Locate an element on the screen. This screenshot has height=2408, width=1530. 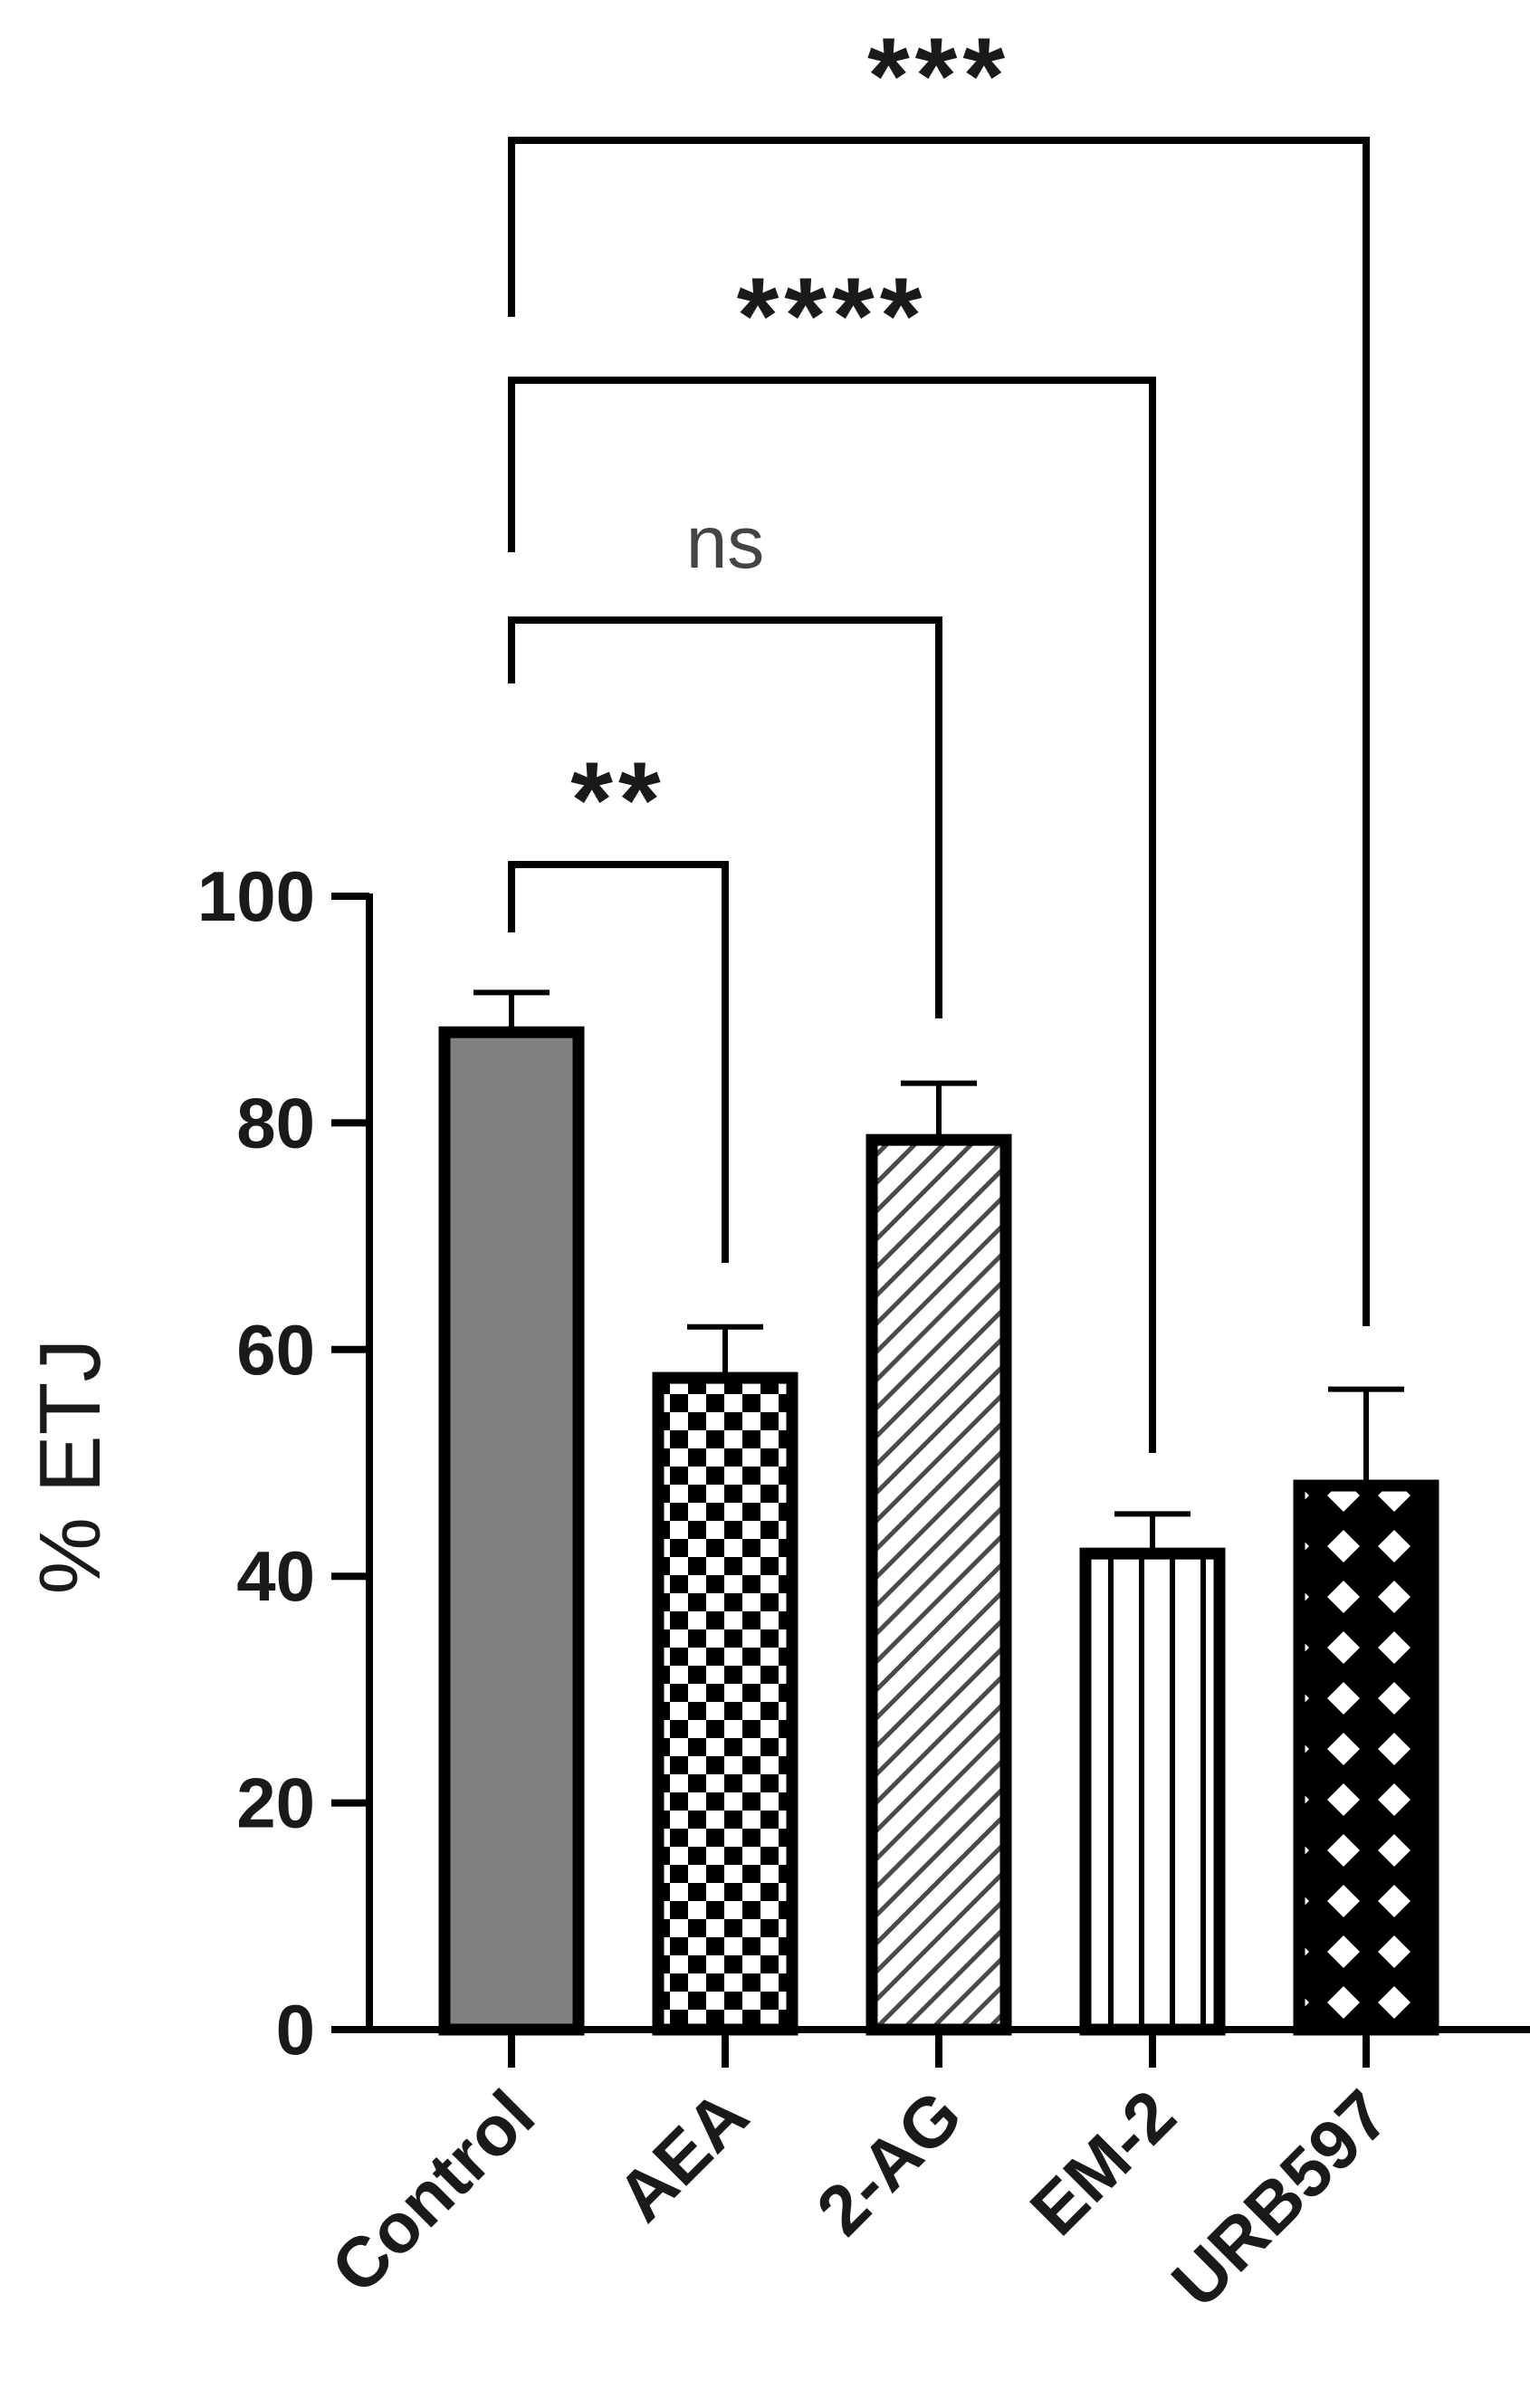
bar-control is located at coordinates (511, 1531).